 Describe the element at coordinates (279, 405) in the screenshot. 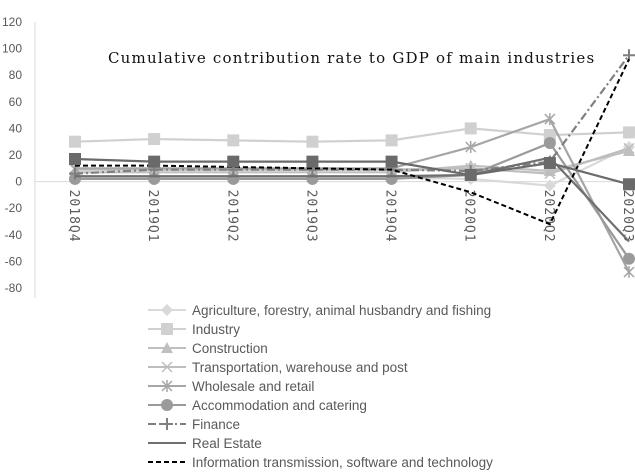

I see `legend-label: Accommodation and catering` at that location.